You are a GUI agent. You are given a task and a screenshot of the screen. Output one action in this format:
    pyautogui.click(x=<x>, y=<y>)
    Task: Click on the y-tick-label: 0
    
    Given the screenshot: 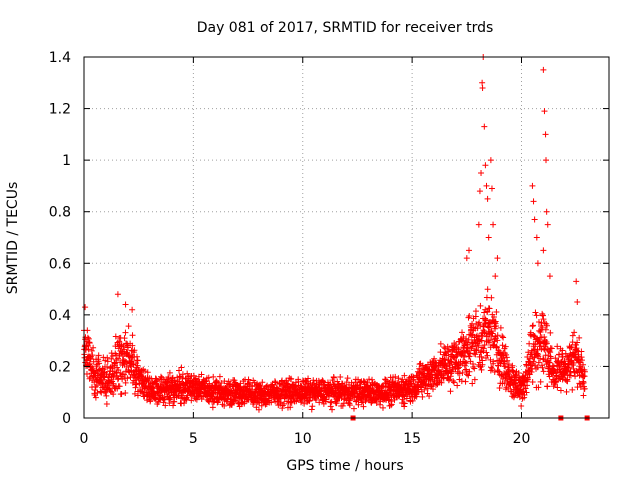 What is the action you would take?
    pyautogui.click(x=66, y=419)
    